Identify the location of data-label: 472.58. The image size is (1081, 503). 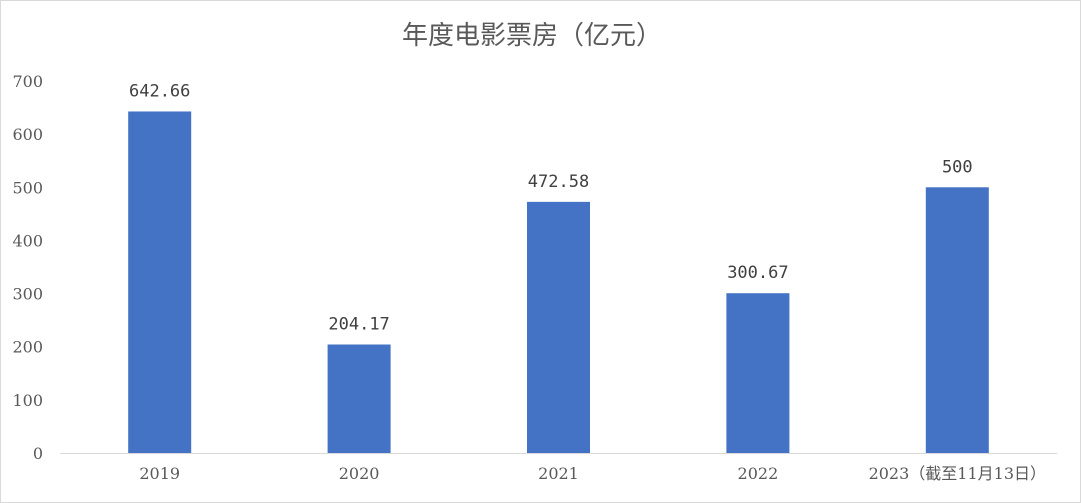
(558, 182).